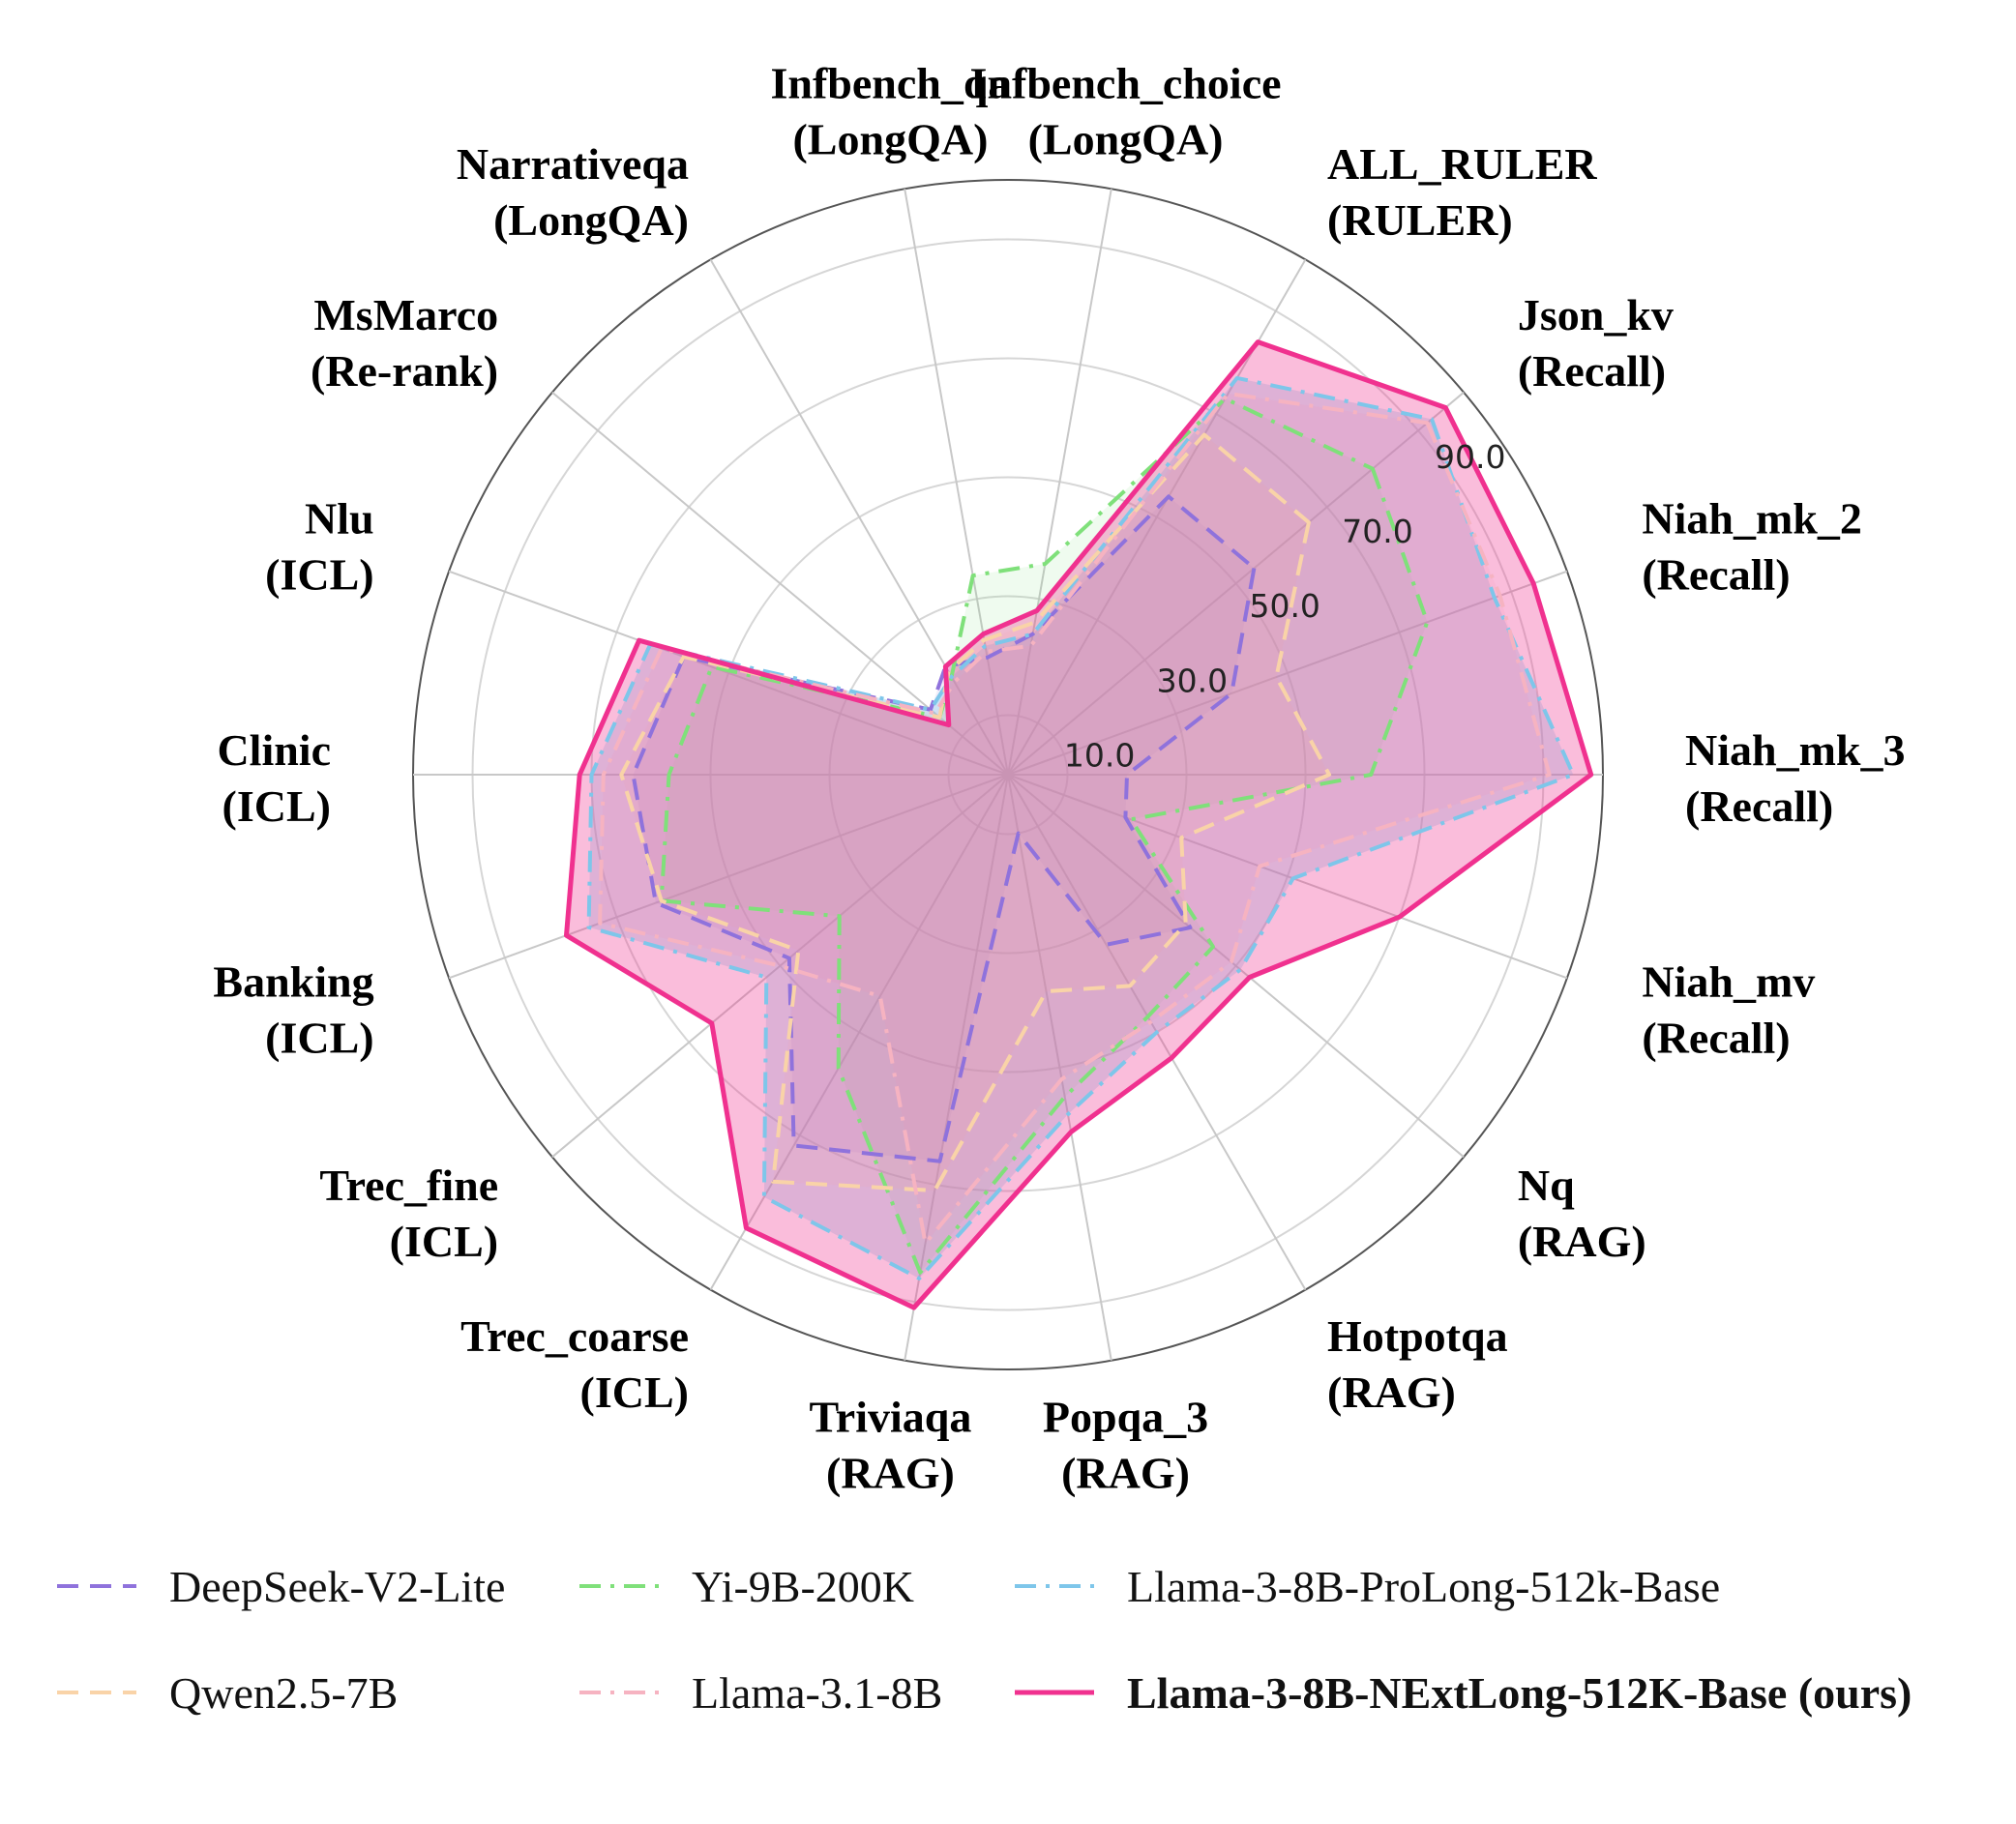 The height and width of the screenshot is (1824, 2016). Describe the element at coordinates (338, 1586) in the screenshot. I see `legend-label: DeepSeek-V2-Lite` at that location.